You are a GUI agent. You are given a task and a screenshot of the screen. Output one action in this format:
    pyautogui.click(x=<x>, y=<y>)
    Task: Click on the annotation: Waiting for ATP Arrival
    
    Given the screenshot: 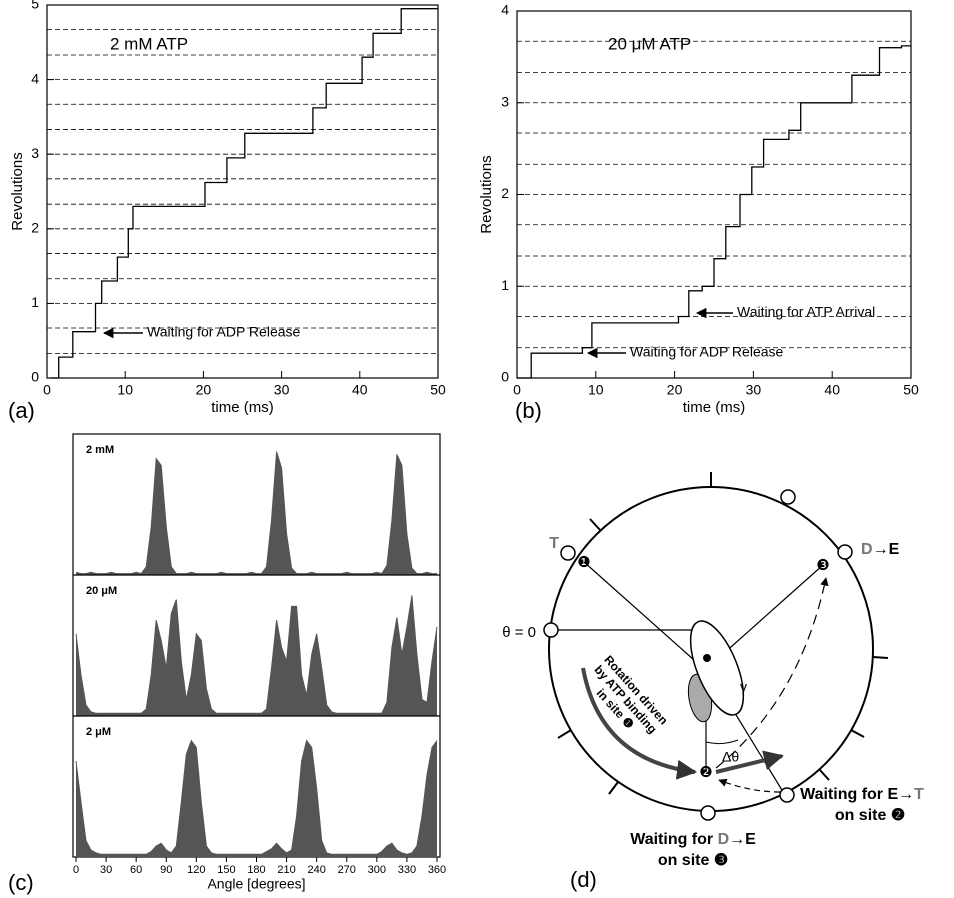 What is the action you would take?
    pyautogui.click(x=806, y=312)
    